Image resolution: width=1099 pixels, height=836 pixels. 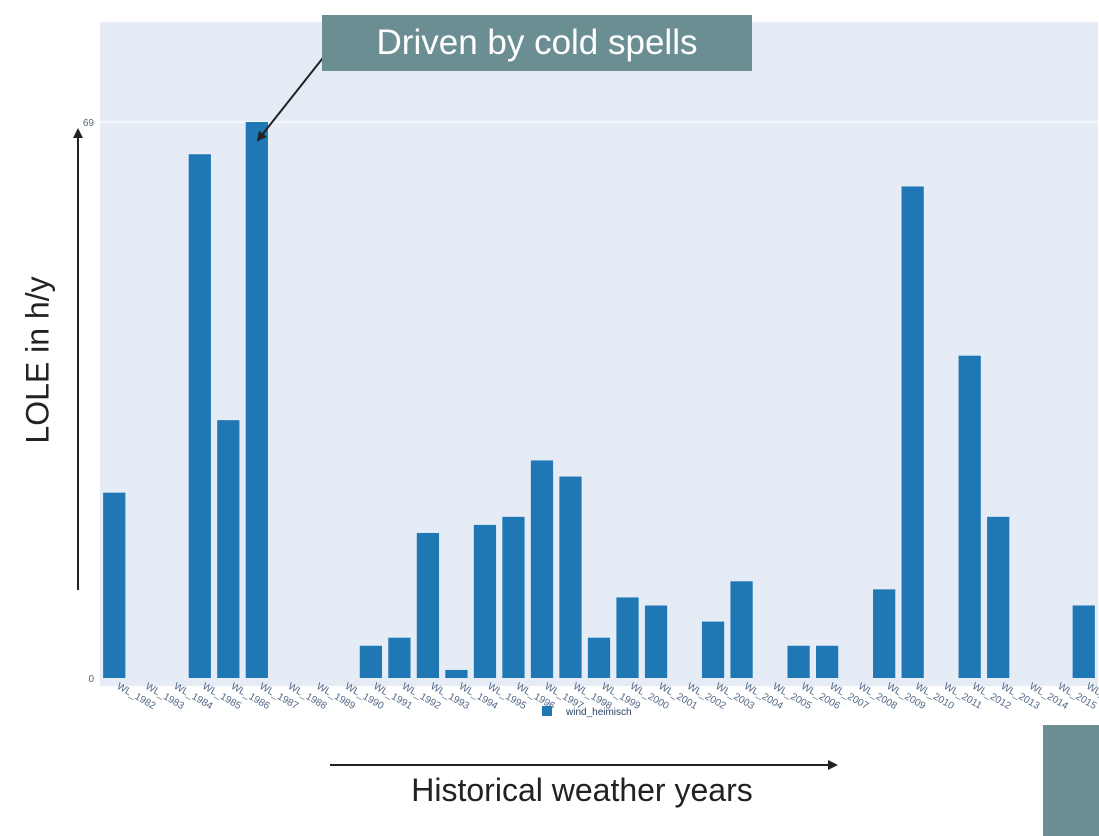 I want to click on bar-wl-2007, so click(x=827, y=662).